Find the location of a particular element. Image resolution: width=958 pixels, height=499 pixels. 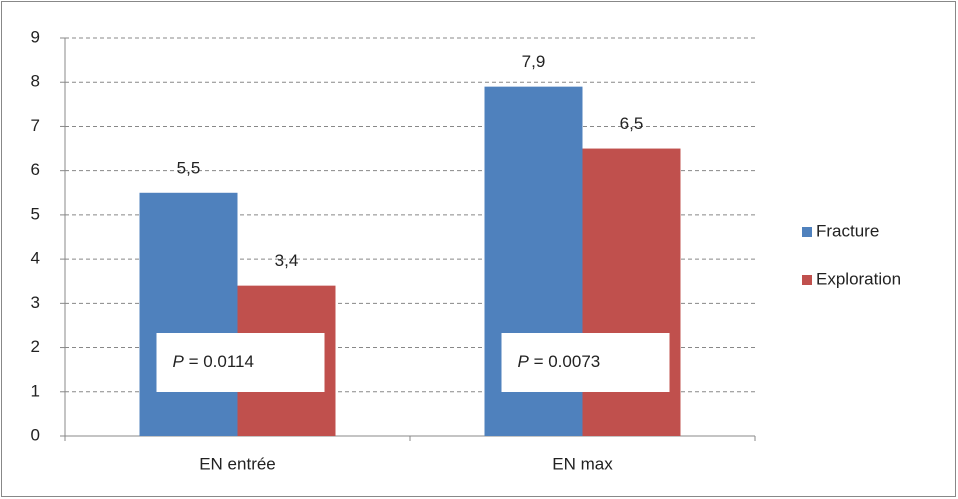

value-label: 3,4 is located at coordinates (287, 260).